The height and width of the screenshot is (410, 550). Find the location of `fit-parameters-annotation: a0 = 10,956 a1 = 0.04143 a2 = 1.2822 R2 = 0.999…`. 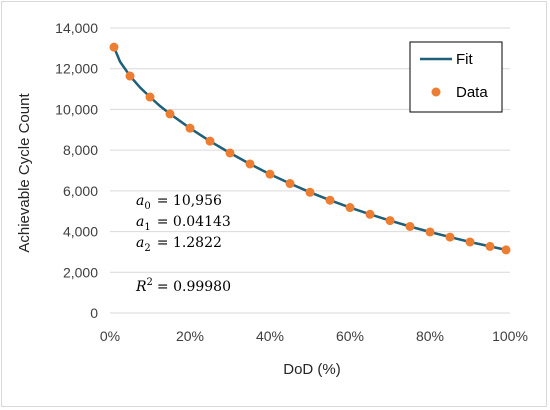

fit-parameters-annotation: a0 = 10,956 a1 = 0.04143 a2 = 1.2822 R2 = 0.999… is located at coordinates (183, 244).